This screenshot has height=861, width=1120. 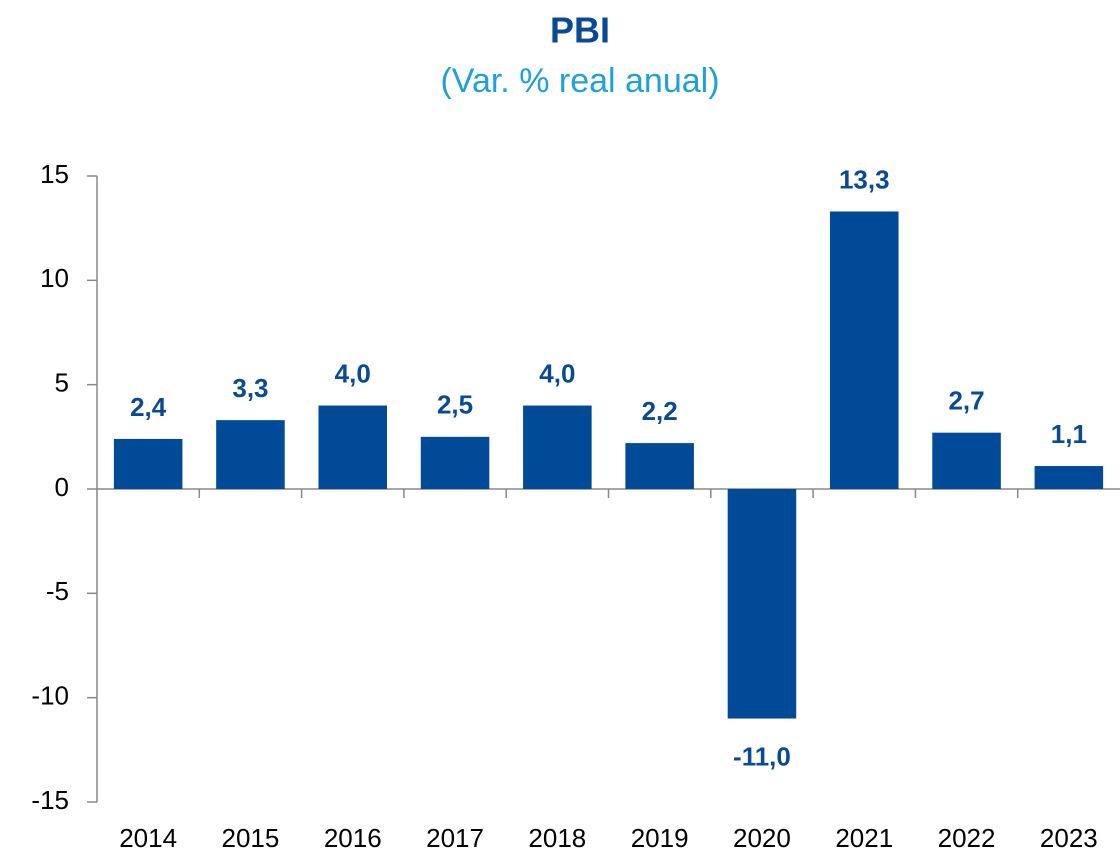 I want to click on chart-subtitle: (Var. % real anual), so click(x=579, y=81).